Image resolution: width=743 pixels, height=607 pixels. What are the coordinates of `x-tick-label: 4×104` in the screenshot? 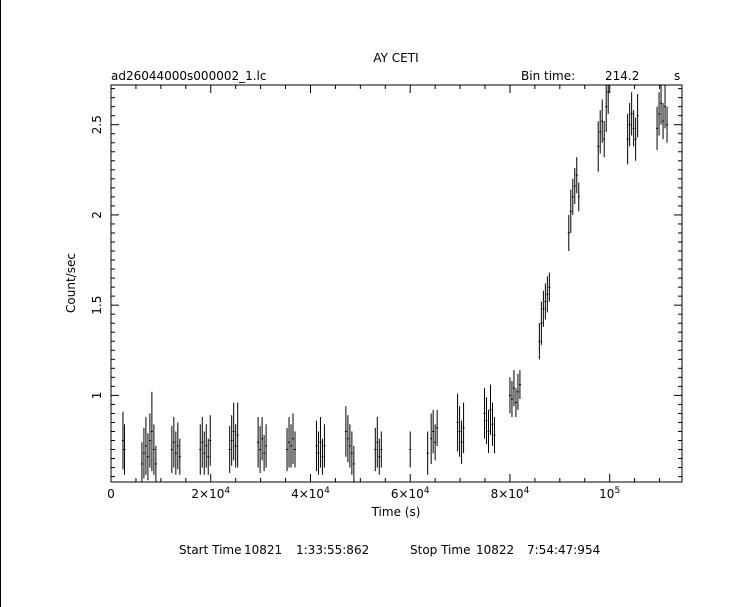 It's located at (310, 493).